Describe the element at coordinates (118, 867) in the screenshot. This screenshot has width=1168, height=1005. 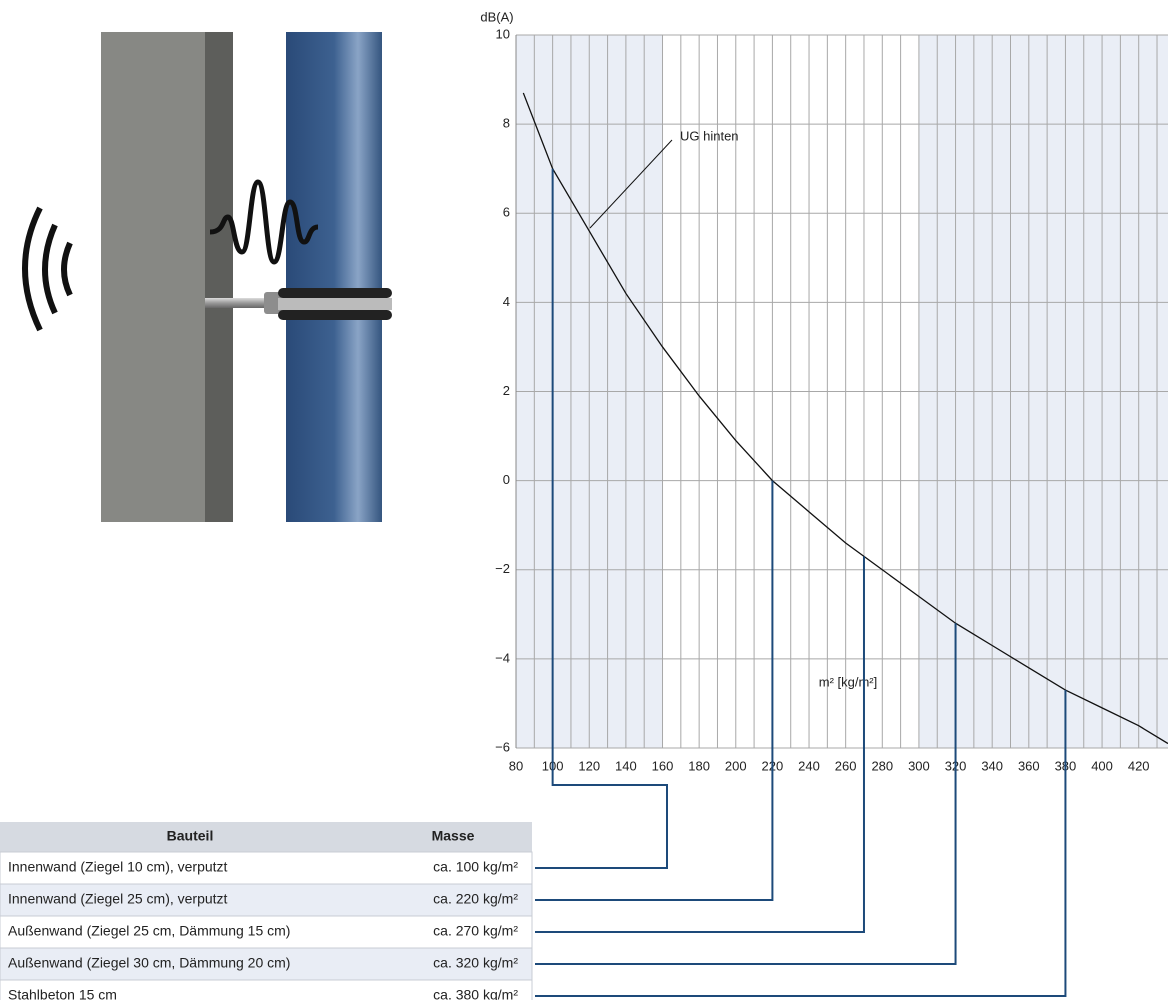
I see `table-cell: Innenwand (Ziegel 10 cm), verputzt` at that location.